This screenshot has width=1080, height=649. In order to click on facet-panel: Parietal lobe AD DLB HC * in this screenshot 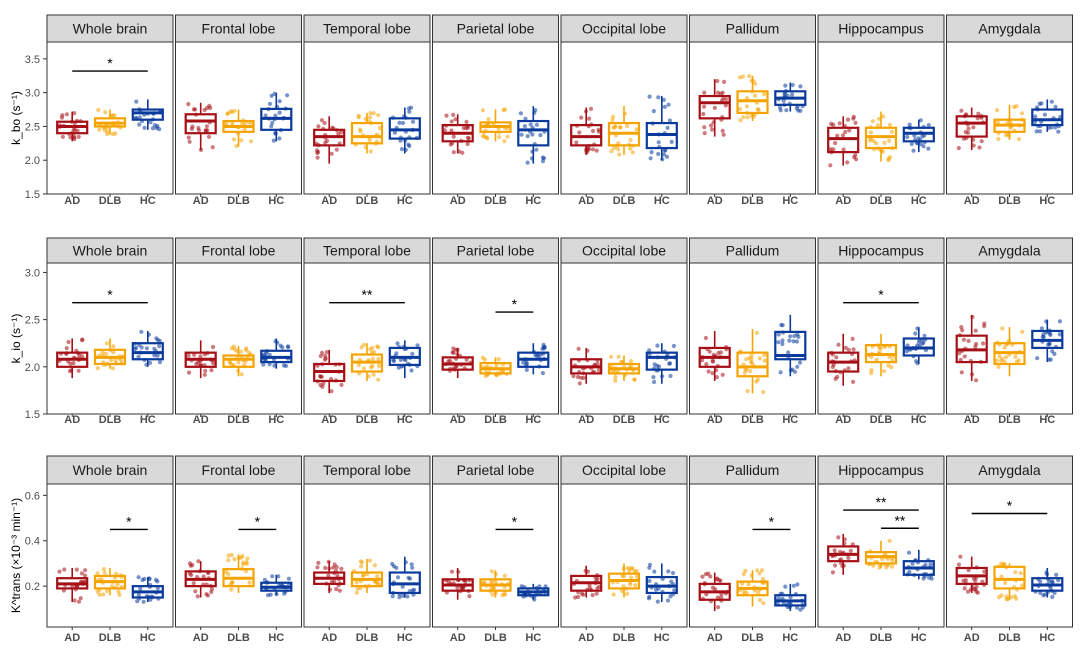, I will do `click(495, 549)`.